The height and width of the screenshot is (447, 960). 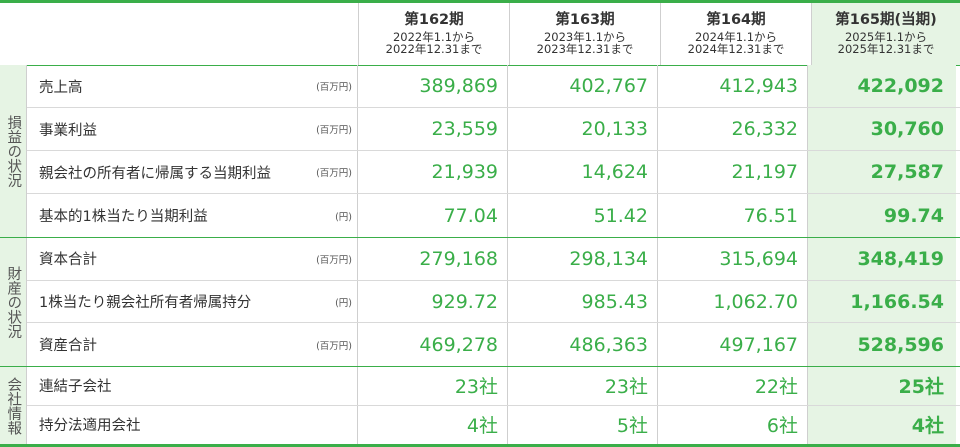 I want to click on row-item: 資産合計 (百万円), so click(x=192, y=345).